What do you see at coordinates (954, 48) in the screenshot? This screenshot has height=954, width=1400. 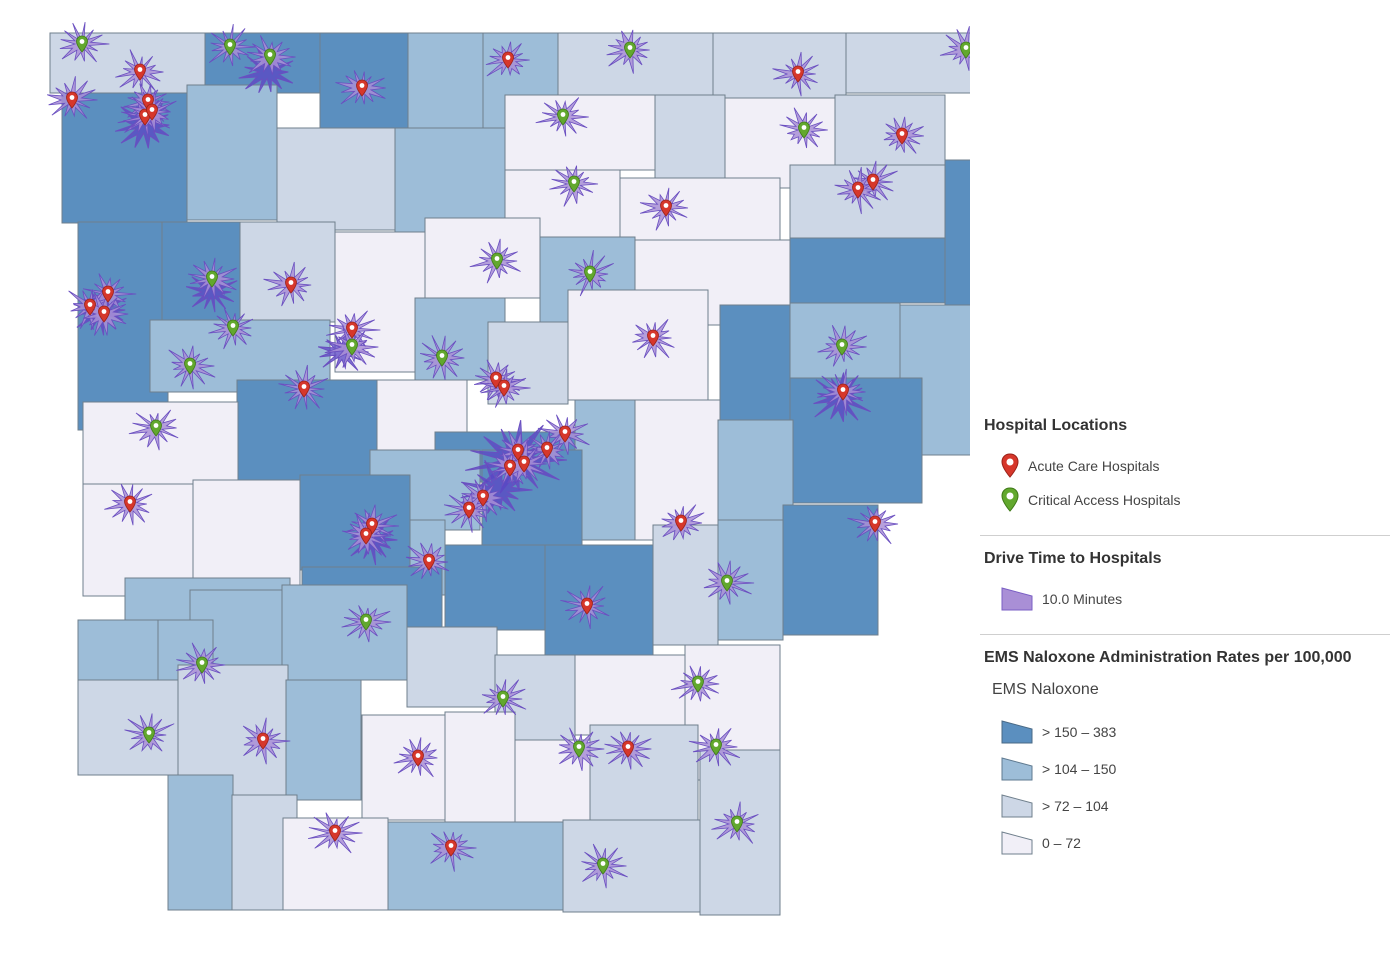 I see `drive-time-area` at bounding box center [954, 48].